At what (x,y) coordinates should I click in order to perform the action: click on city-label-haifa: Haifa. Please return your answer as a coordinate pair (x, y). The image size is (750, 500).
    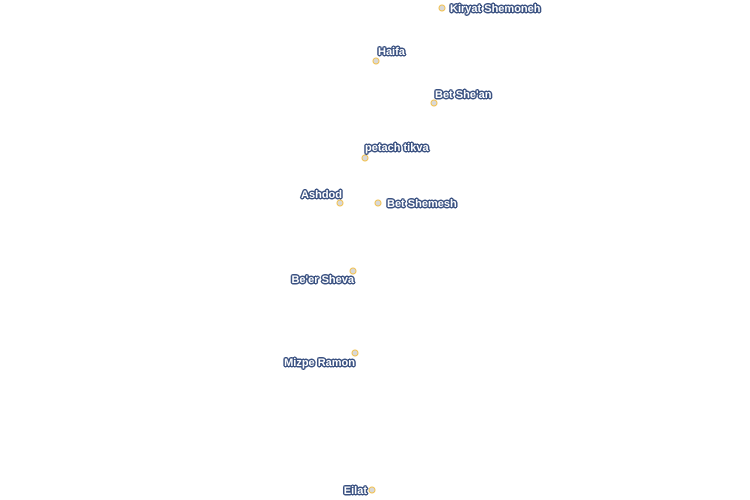
    Looking at the image, I should click on (391, 52).